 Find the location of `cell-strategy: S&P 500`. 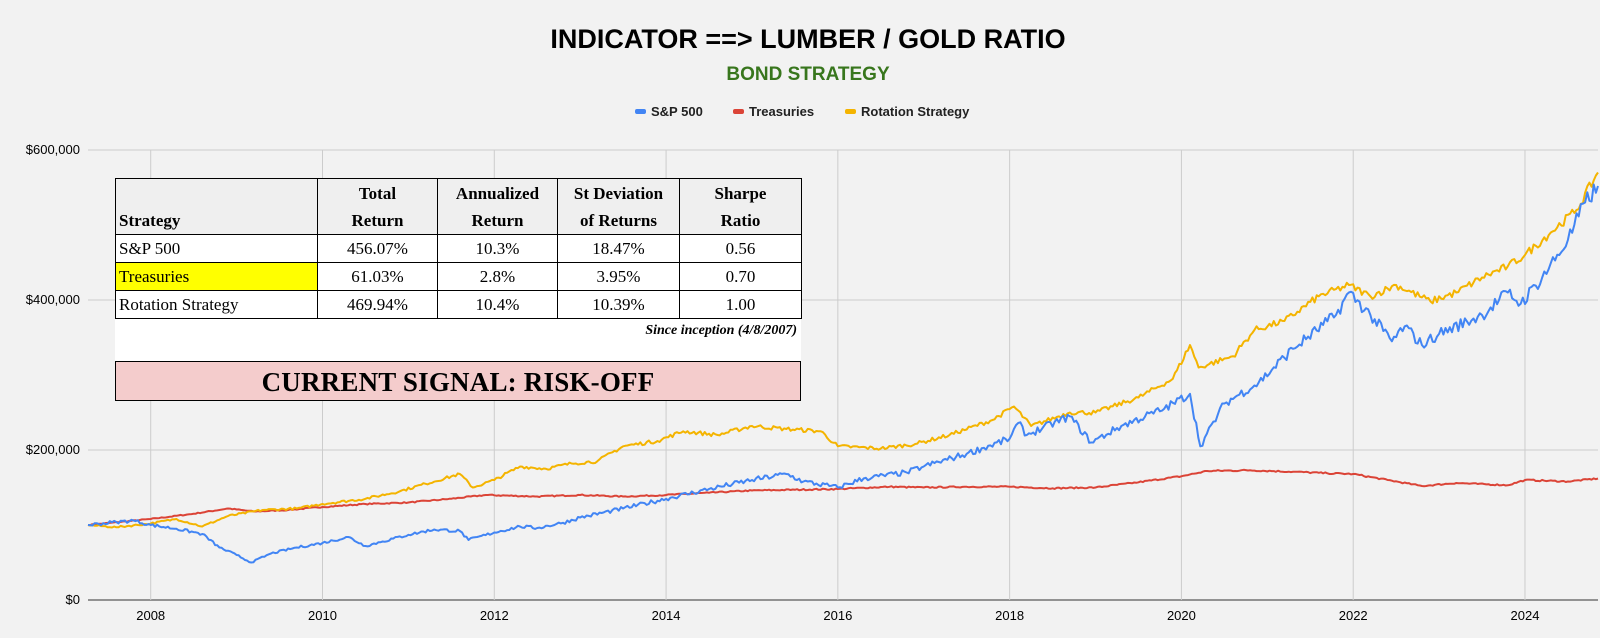

cell-strategy: S&P 500 is located at coordinates (216, 248).